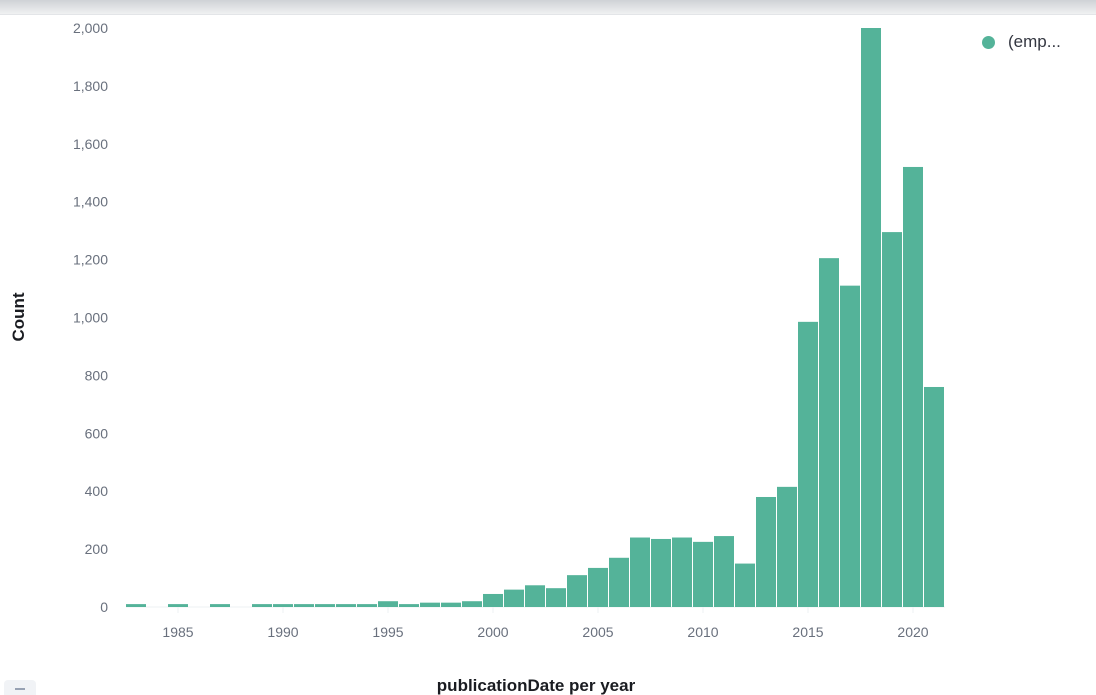 The height and width of the screenshot is (695, 1096). I want to click on bar-1997, so click(430, 604).